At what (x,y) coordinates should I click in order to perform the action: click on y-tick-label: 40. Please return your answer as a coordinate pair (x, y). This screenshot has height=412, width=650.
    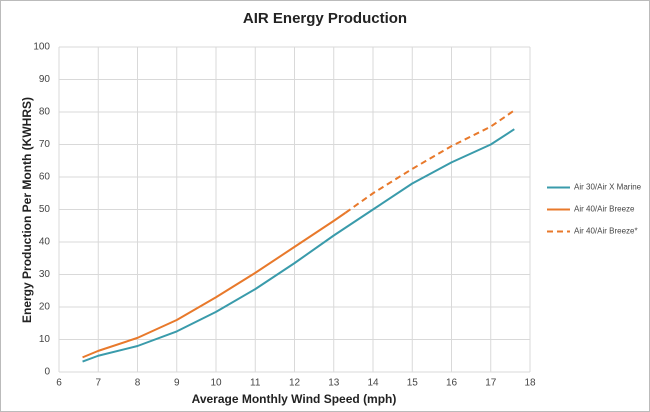
    Looking at the image, I should click on (45, 242).